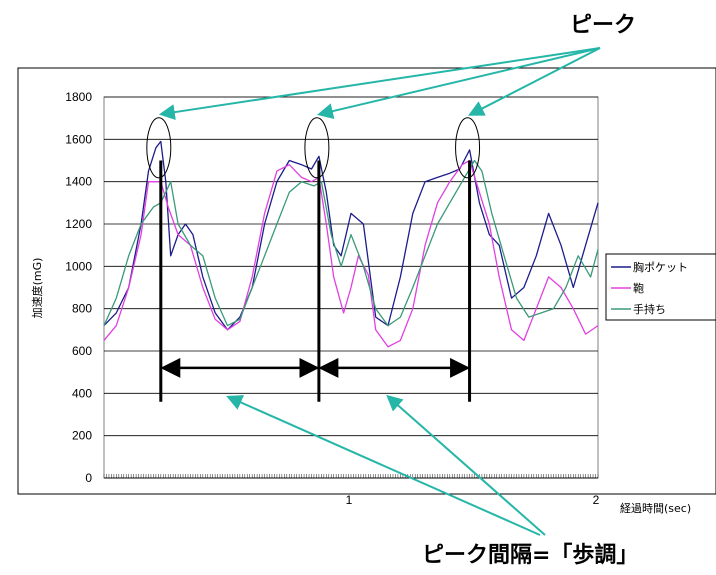 The width and height of the screenshot is (716, 575). I want to click on peak-callout: ピーク, so click(603, 25).